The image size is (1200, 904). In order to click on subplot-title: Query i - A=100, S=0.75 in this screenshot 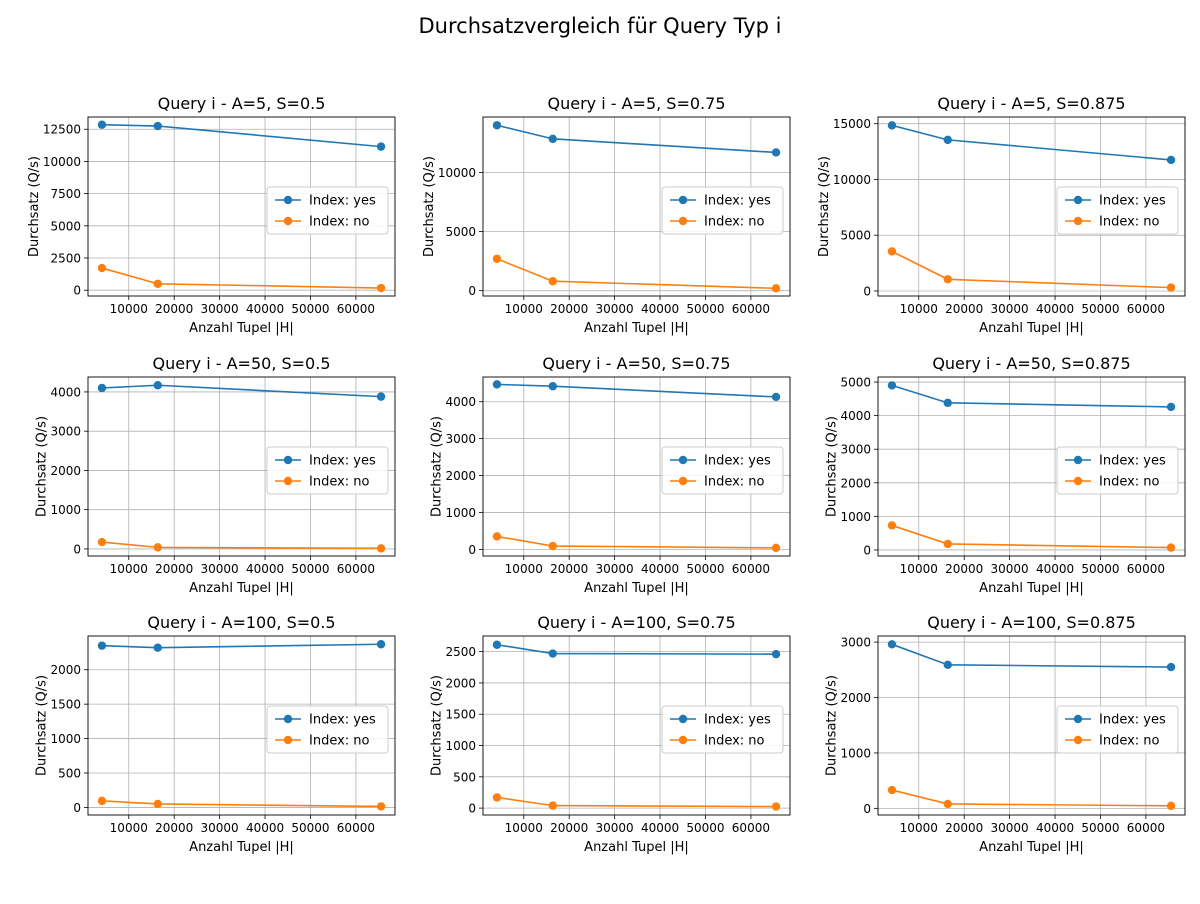, I will do `click(636, 622)`.